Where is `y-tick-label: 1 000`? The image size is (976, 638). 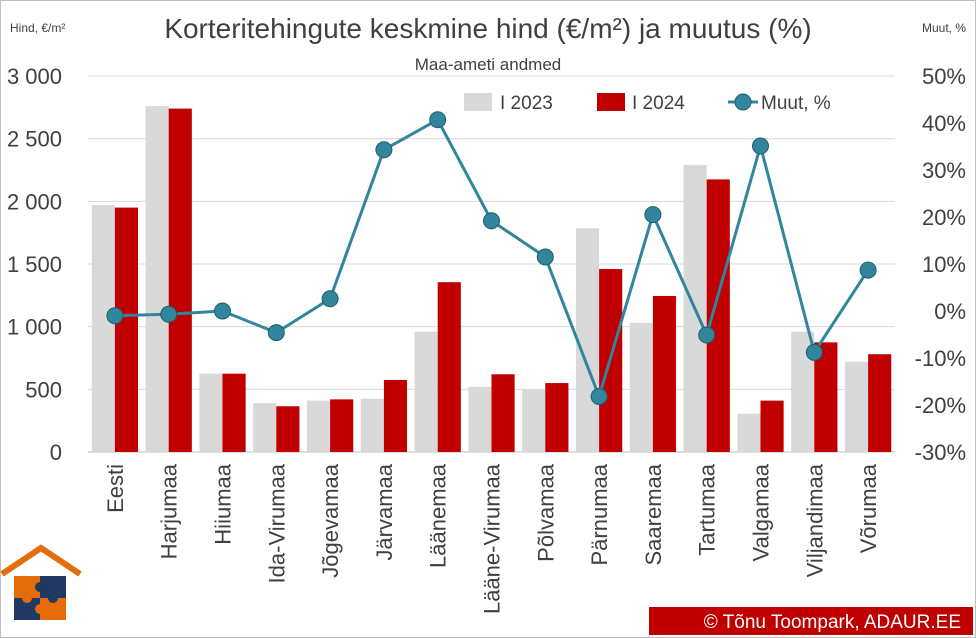
y-tick-label: 1 000 is located at coordinates (34, 327).